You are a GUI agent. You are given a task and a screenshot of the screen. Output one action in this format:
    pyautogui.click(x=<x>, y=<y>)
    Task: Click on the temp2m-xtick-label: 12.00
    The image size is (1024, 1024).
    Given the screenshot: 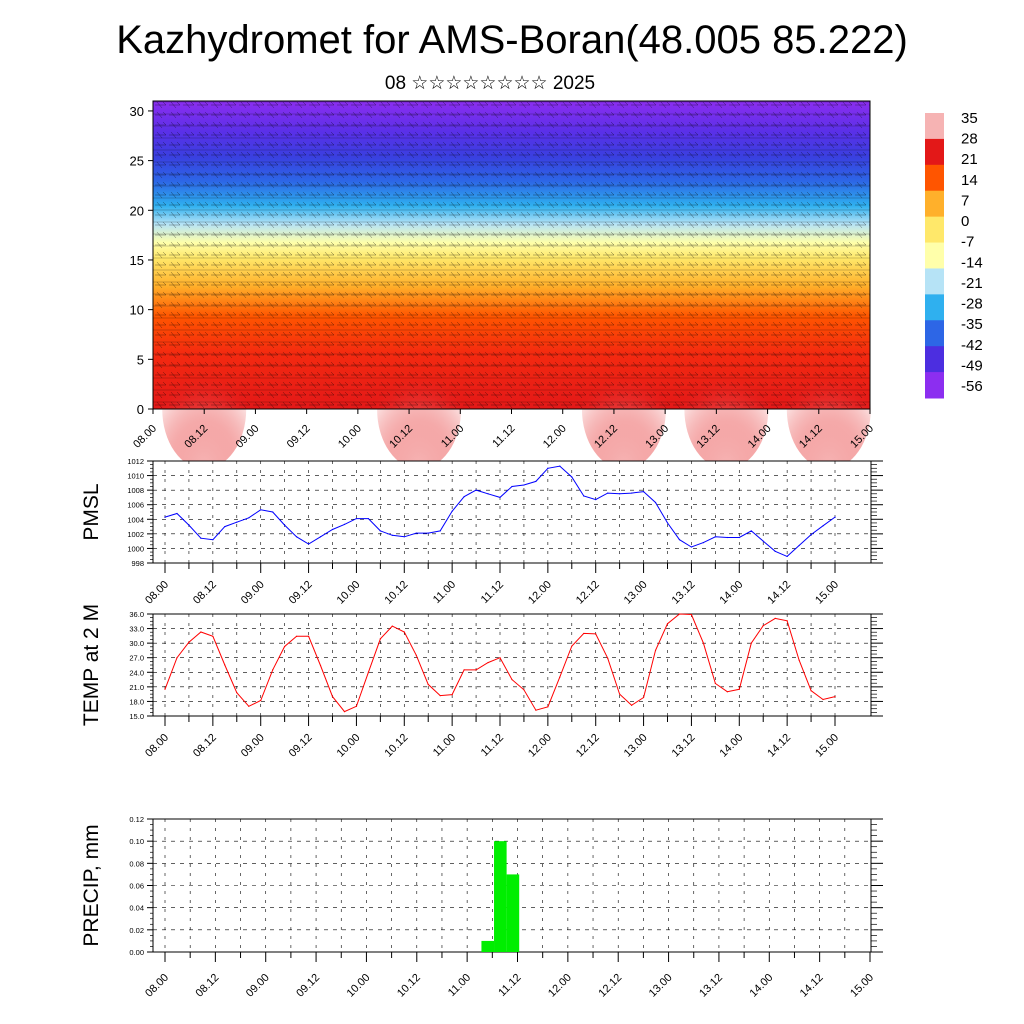 What is the action you would take?
    pyautogui.click(x=540, y=746)
    